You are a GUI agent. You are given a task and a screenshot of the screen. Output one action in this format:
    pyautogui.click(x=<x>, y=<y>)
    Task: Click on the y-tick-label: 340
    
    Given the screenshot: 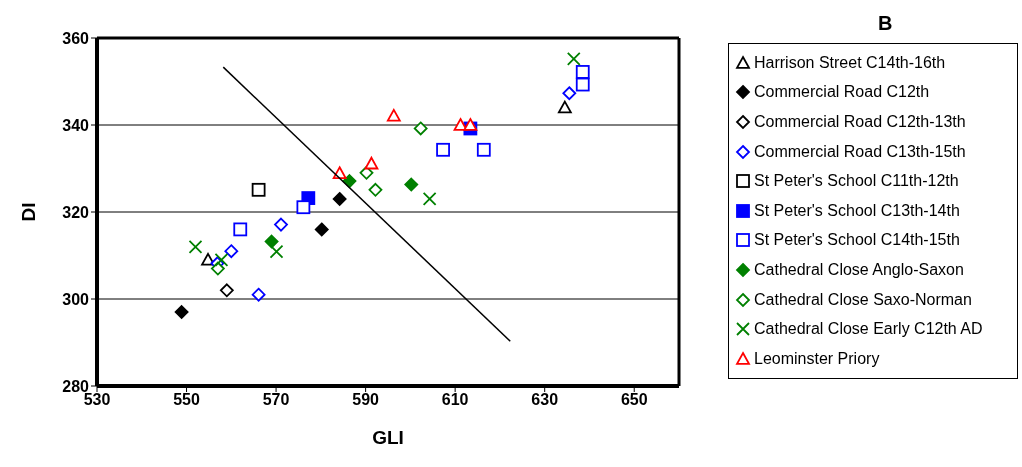 What is the action you would take?
    pyautogui.click(x=76, y=125)
    